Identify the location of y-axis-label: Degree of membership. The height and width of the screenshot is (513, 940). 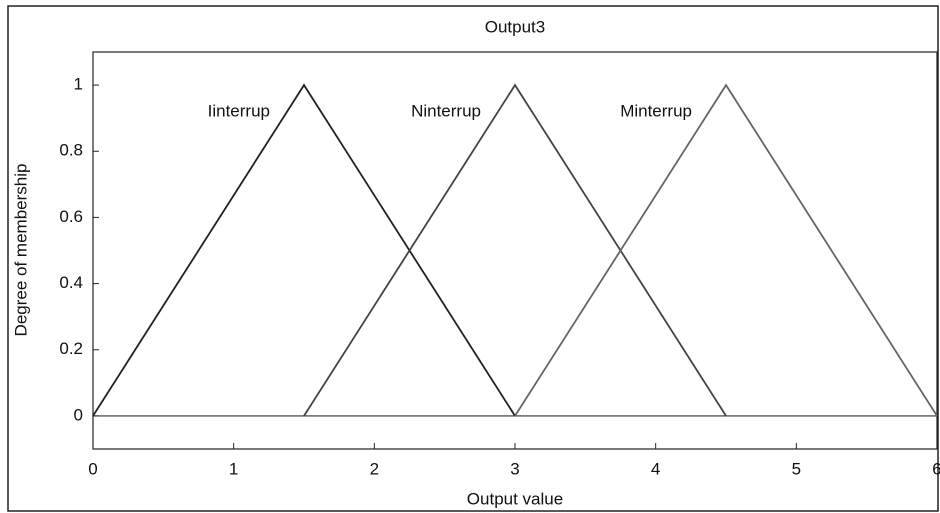
(20, 250).